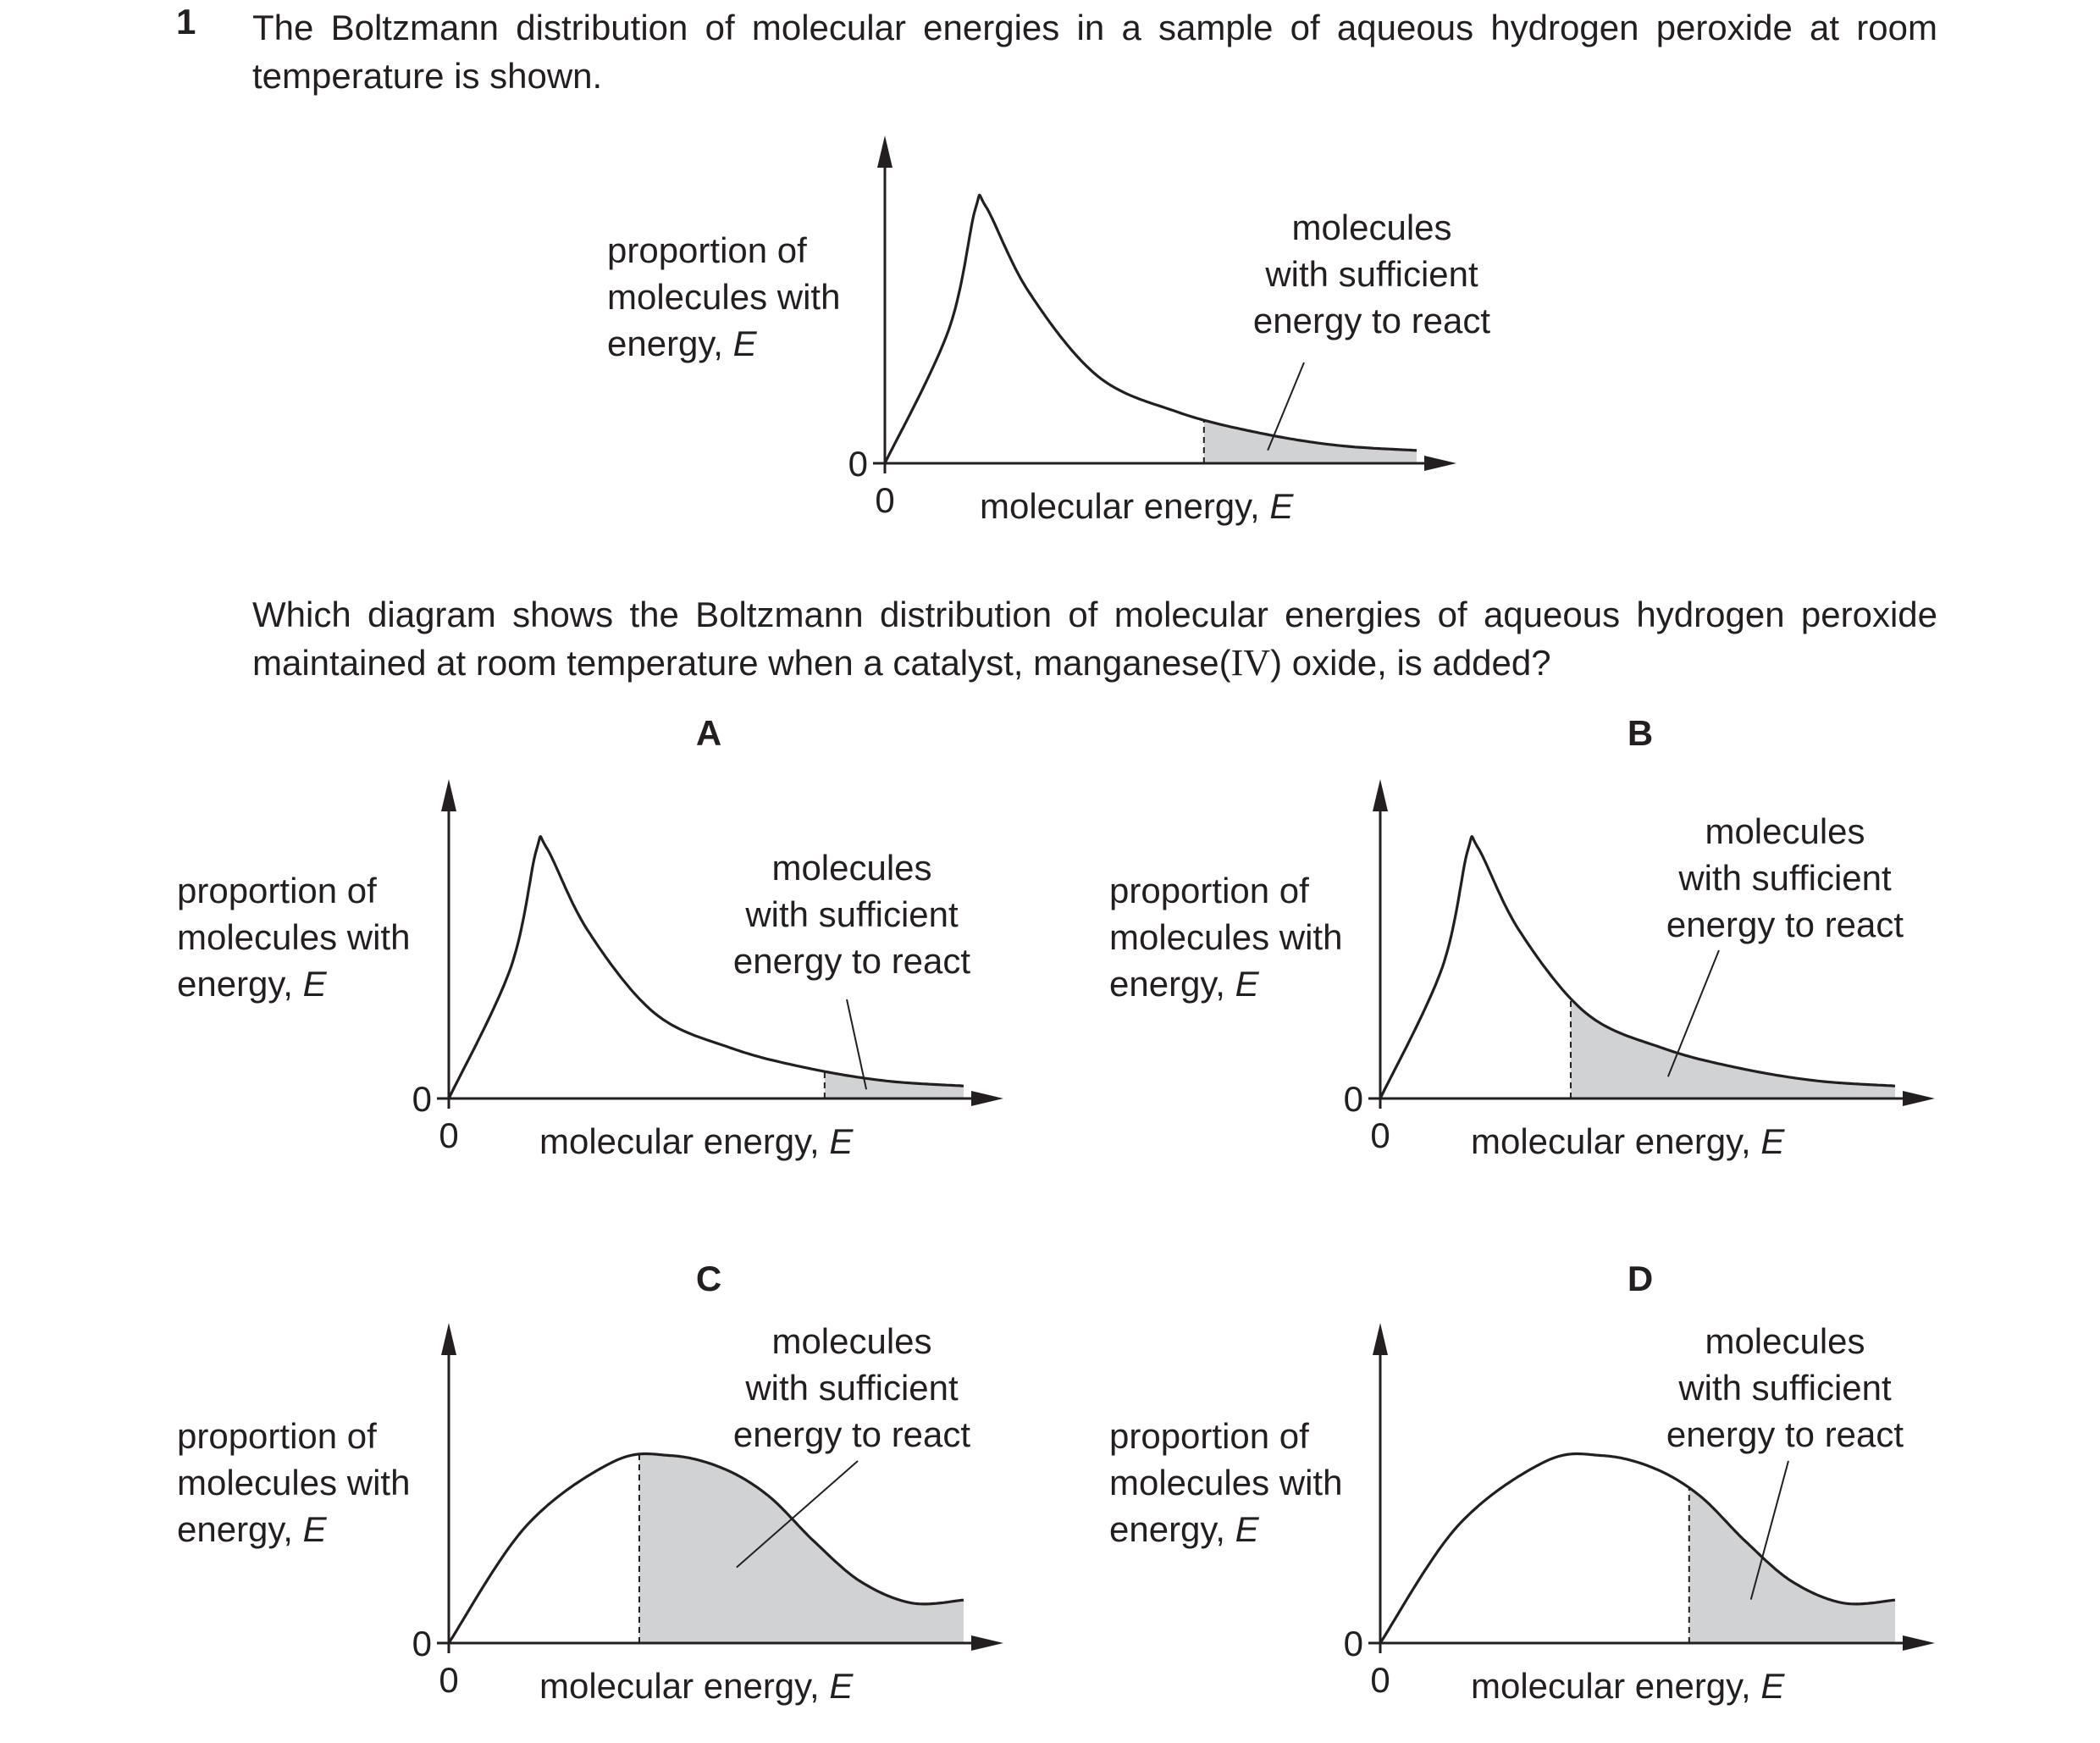  I want to click on question-prompt-roman: IV, so click(1250, 662).